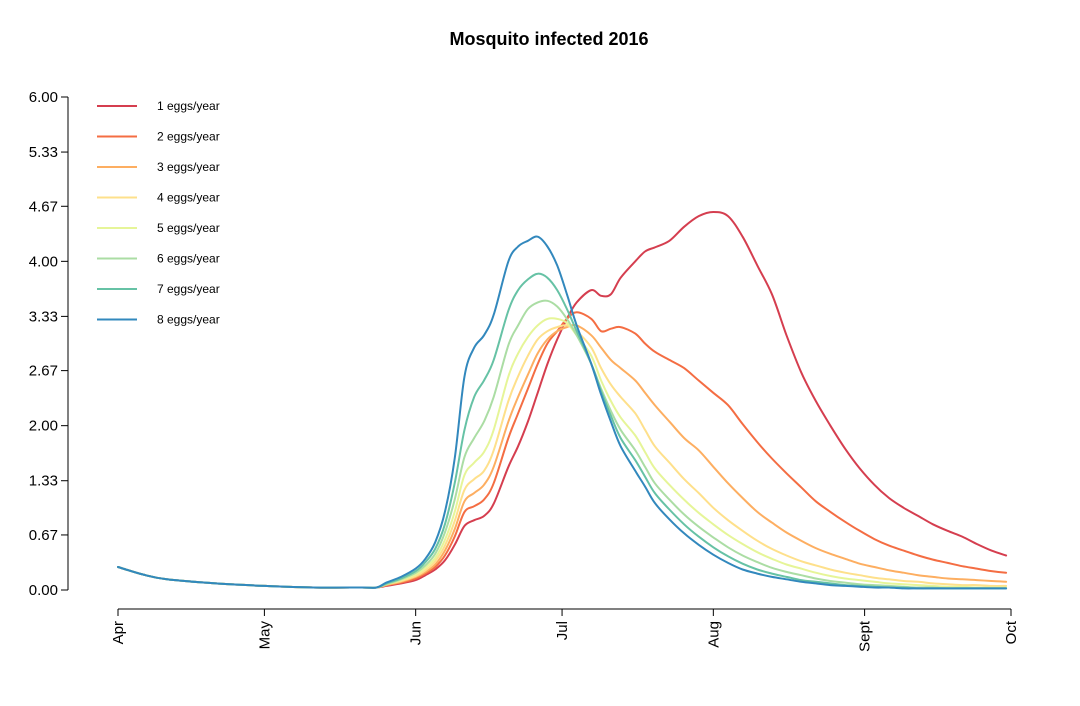 This screenshot has height=706, width=1080. Describe the element at coordinates (188, 137) in the screenshot. I see `legend-label: 2 eggs/year` at that location.